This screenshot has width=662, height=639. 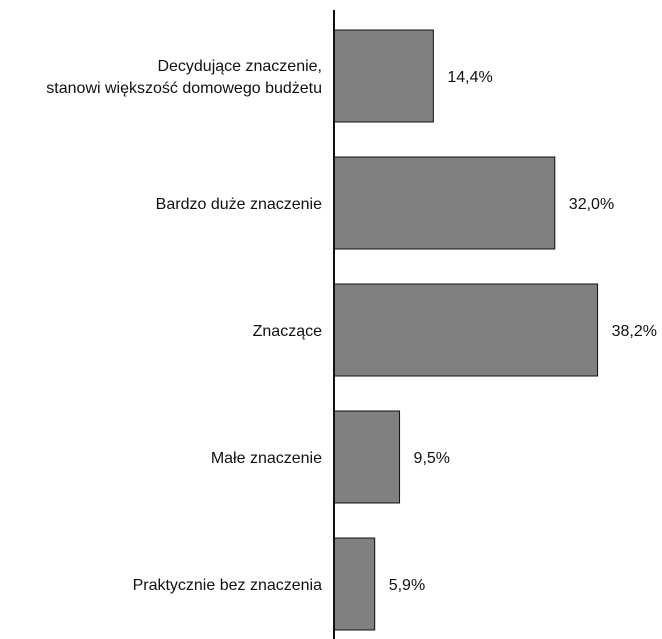 What do you see at coordinates (407, 585) in the screenshot?
I see `bar-value-label: 5,9%` at bounding box center [407, 585].